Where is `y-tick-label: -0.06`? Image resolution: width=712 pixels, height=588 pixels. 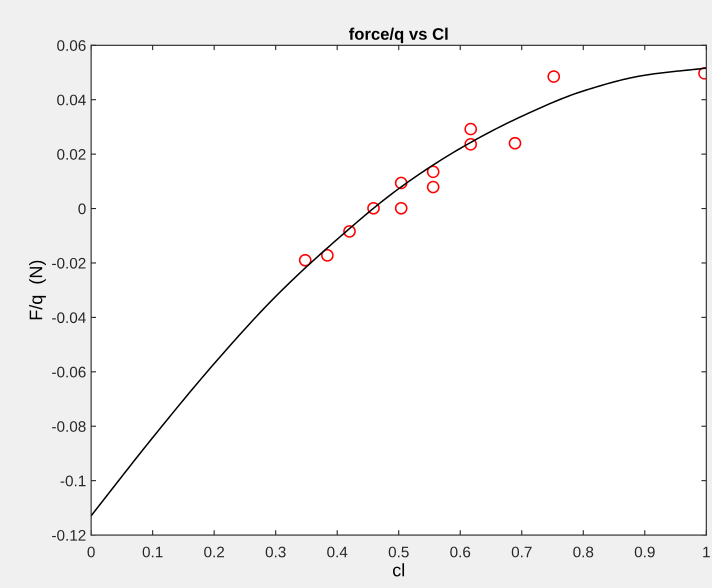 y-tick-label: -0.06 is located at coordinates (69, 372).